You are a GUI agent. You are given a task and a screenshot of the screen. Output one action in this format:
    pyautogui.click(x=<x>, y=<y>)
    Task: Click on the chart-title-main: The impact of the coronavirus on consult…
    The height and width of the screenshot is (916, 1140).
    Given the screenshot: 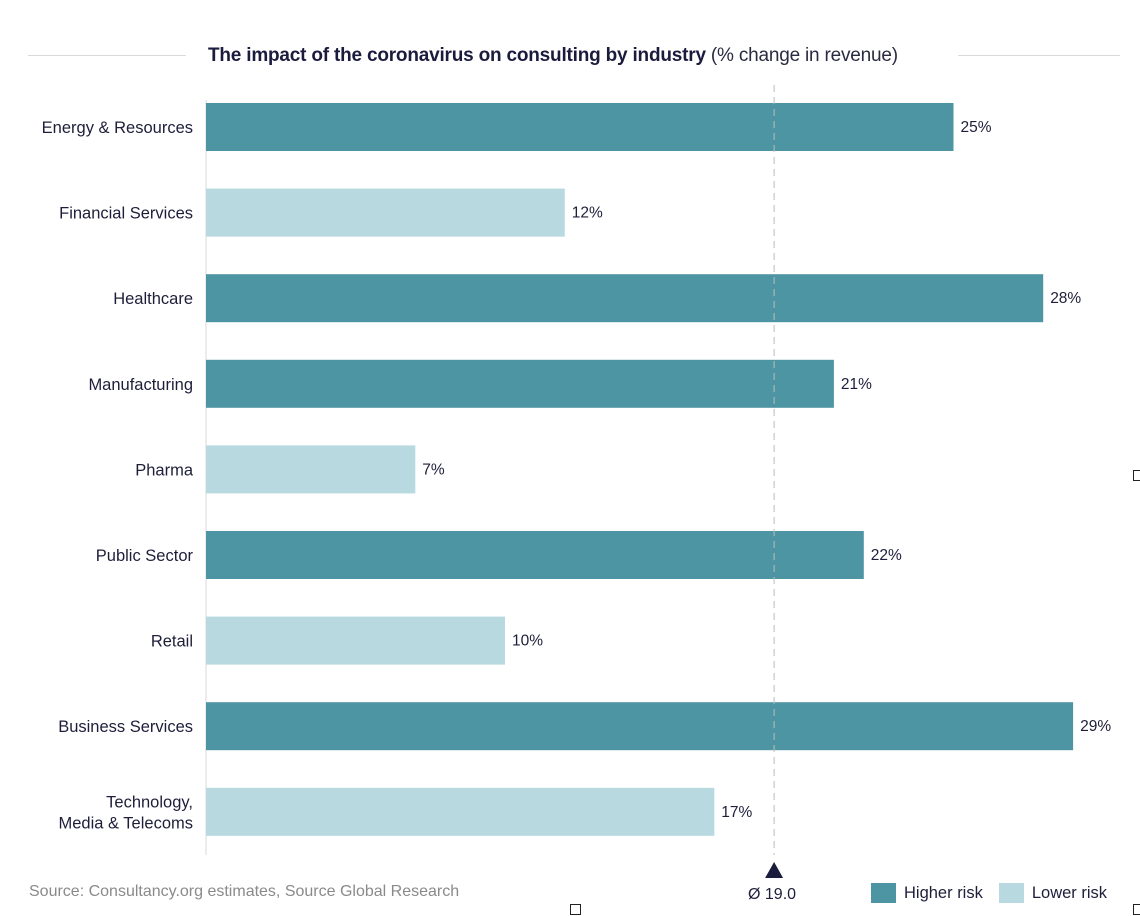 What is the action you would take?
    pyautogui.click(x=457, y=55)
    